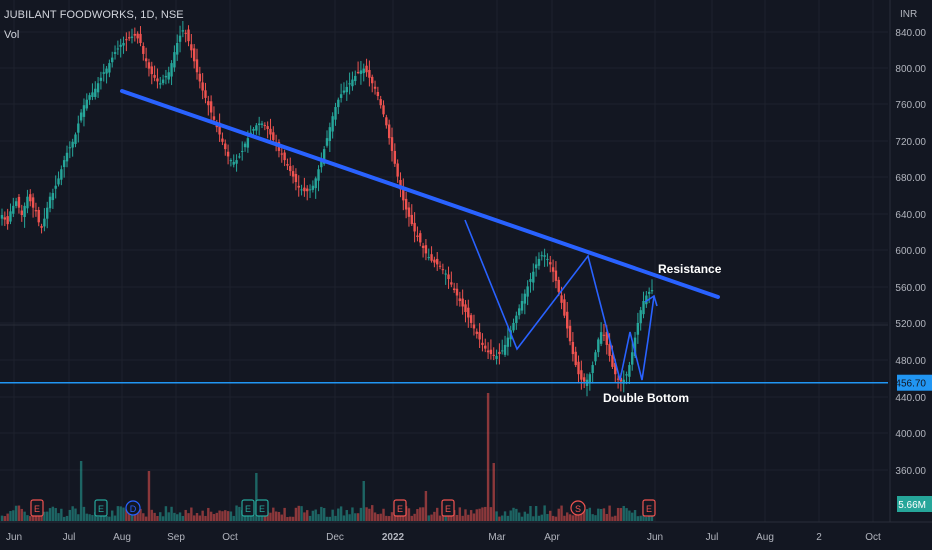 The image size is (932, 550). What do you see at coordinates (765, 537) in the screenshot?
I see `x-tick-label: Aug` at bounding box center [765, 537].